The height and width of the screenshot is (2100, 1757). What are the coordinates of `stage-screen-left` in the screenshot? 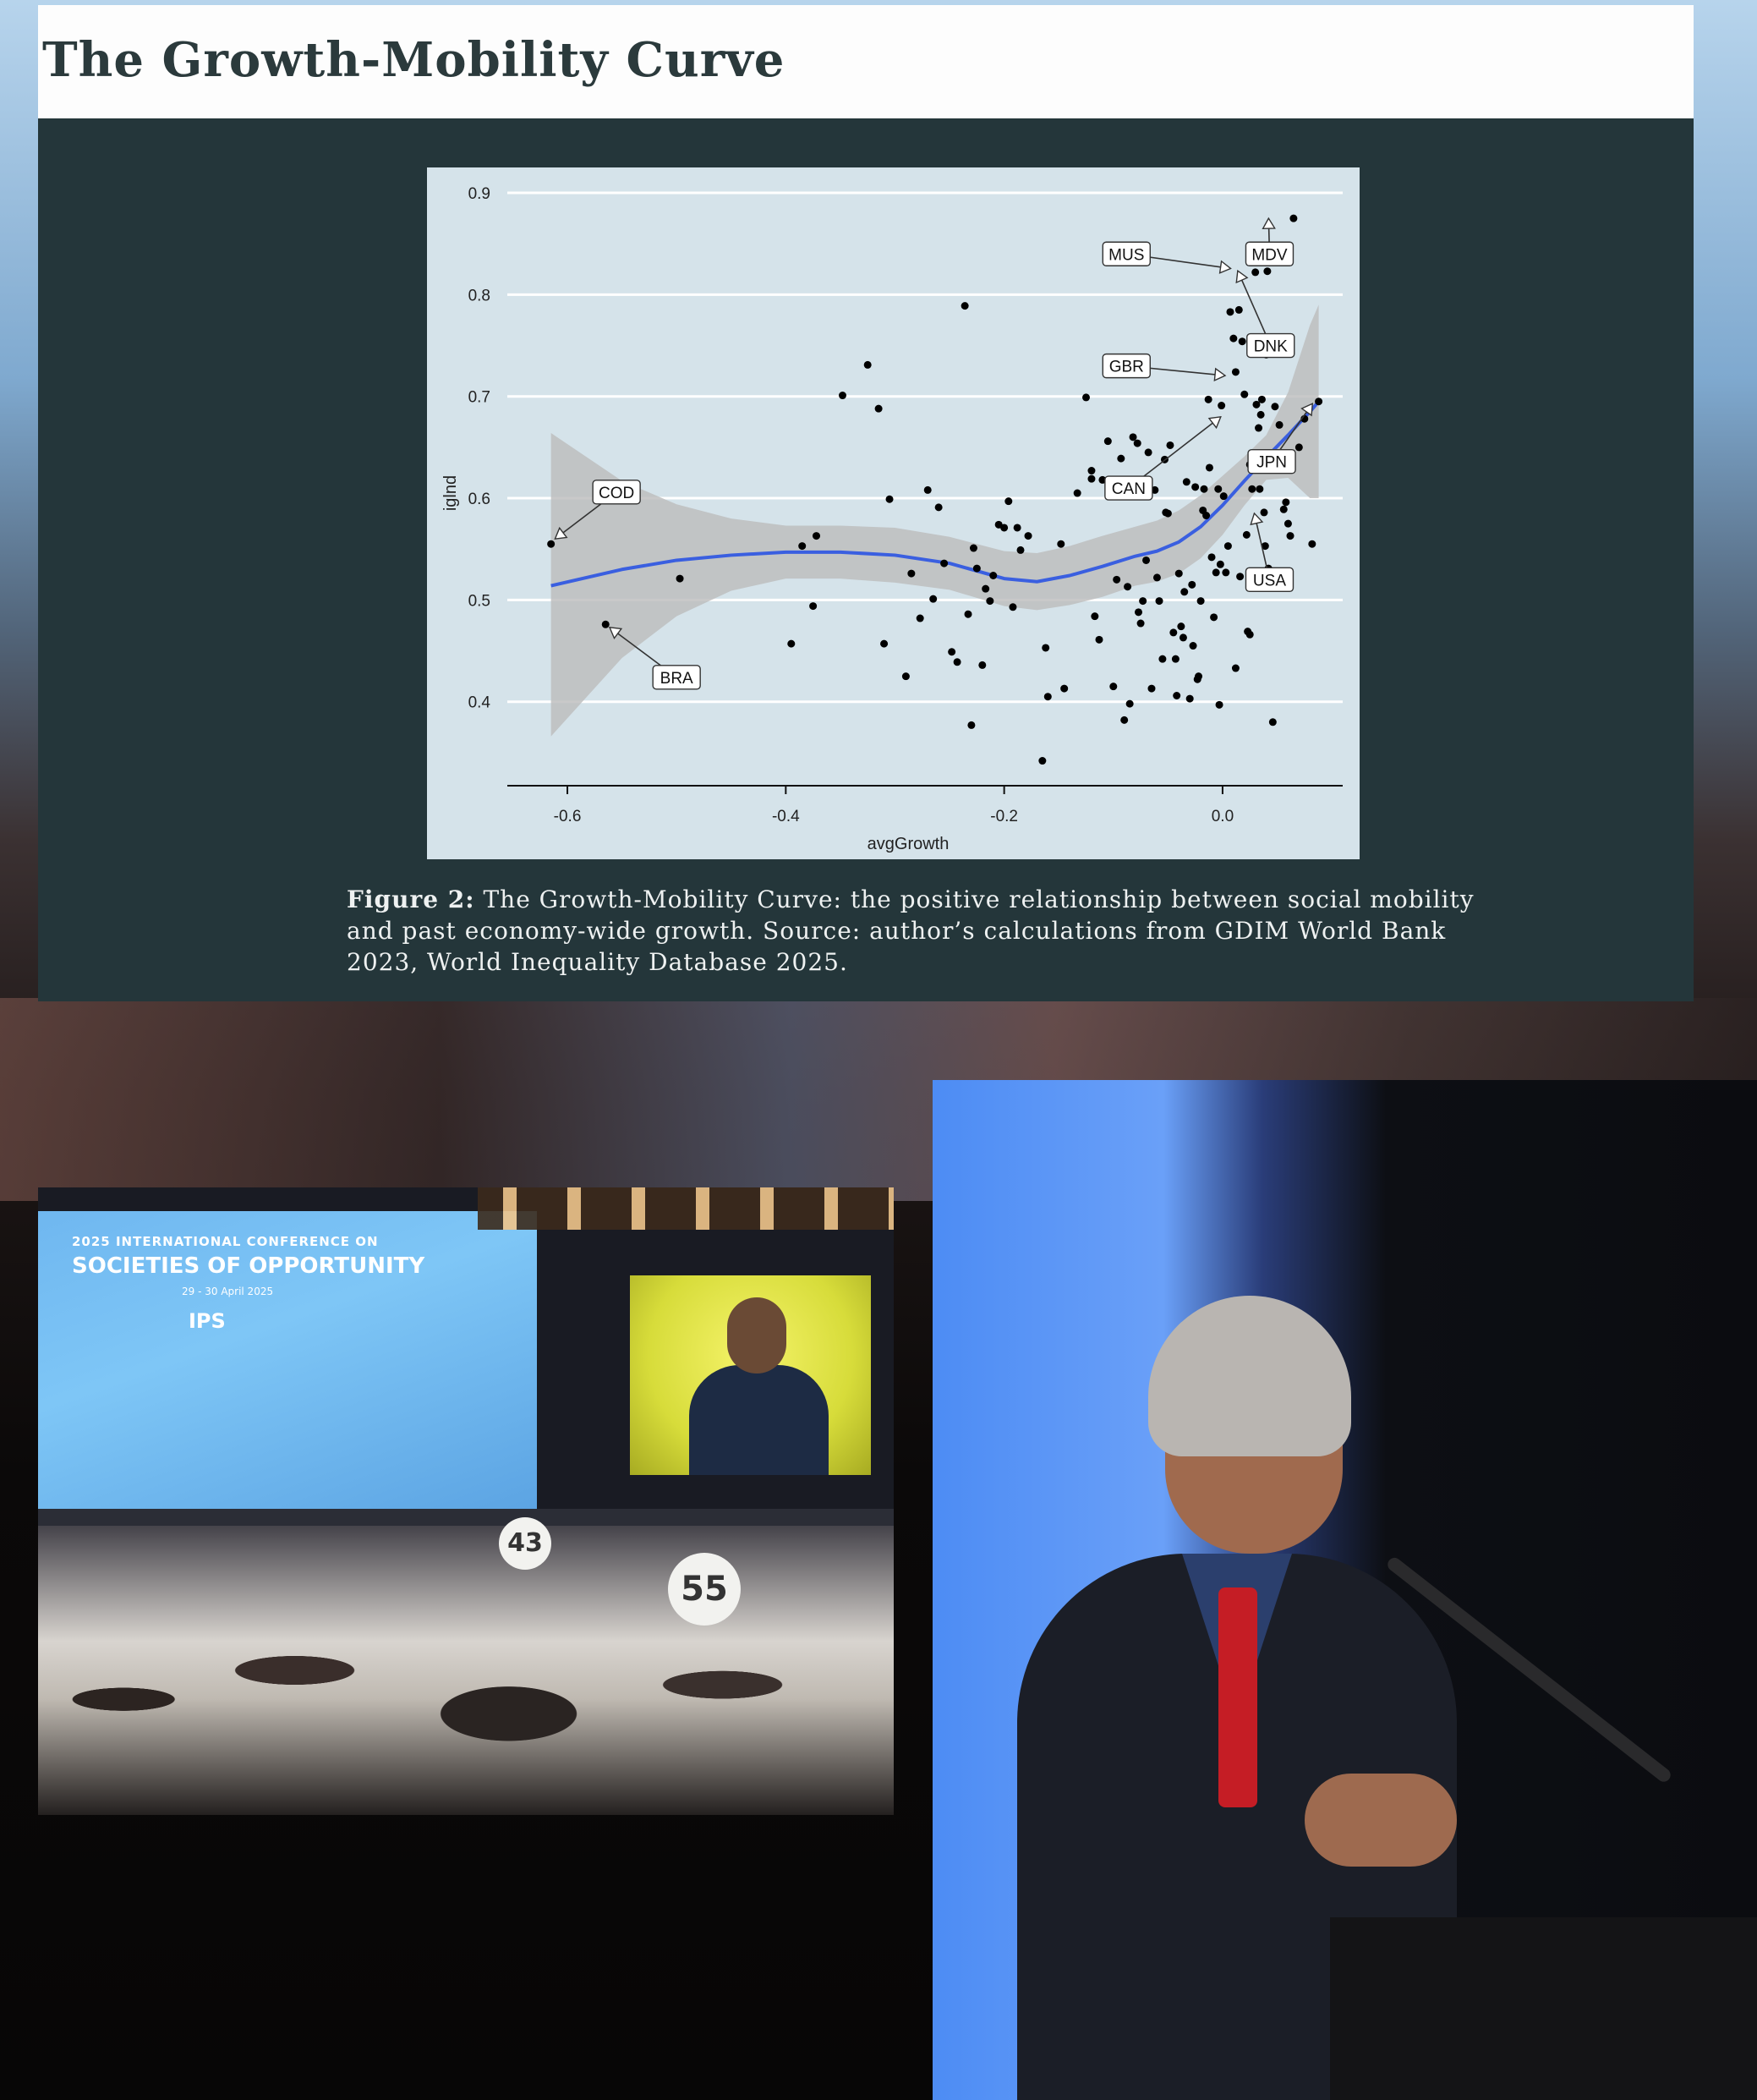 It's located at (287, 1367).